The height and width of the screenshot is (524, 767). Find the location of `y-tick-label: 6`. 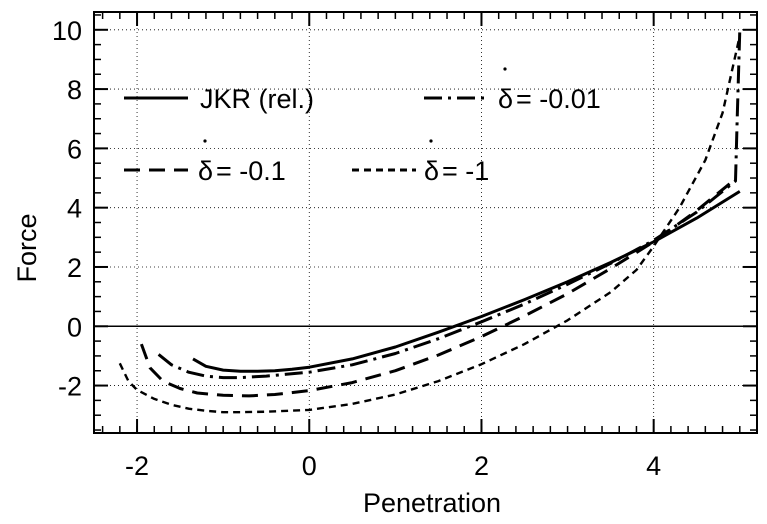

y-tick-label: 6 is located at coordinates (74, 149).